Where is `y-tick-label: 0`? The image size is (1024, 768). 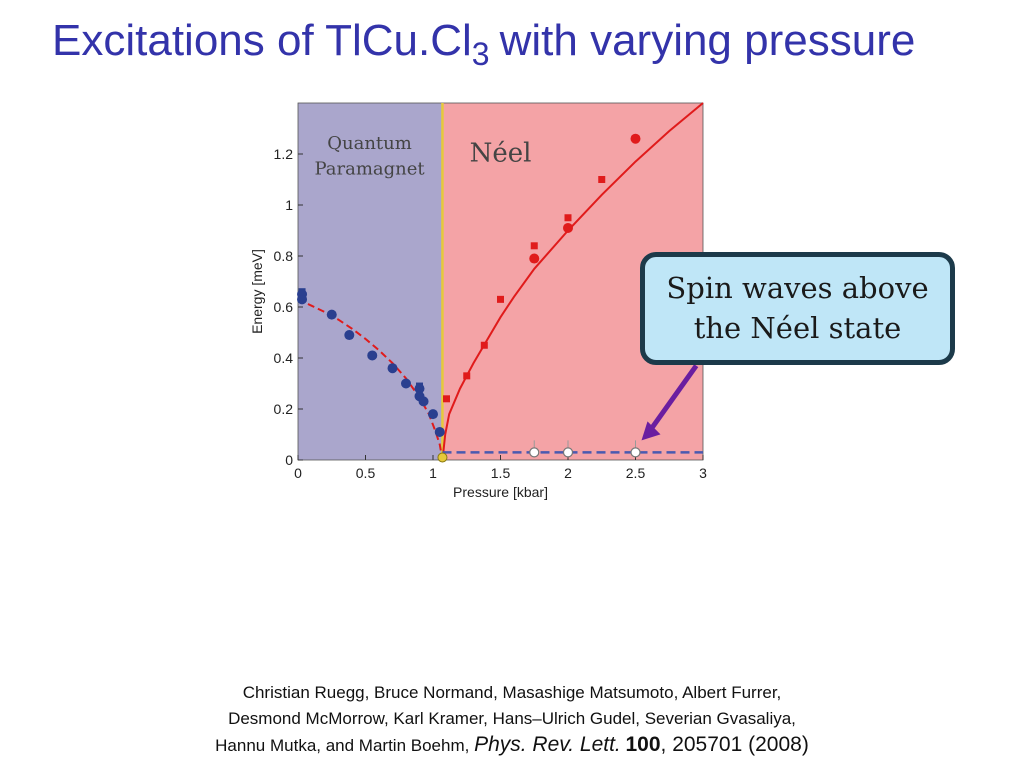
y-tick-label: 0 is located at coordinates (289, 460).